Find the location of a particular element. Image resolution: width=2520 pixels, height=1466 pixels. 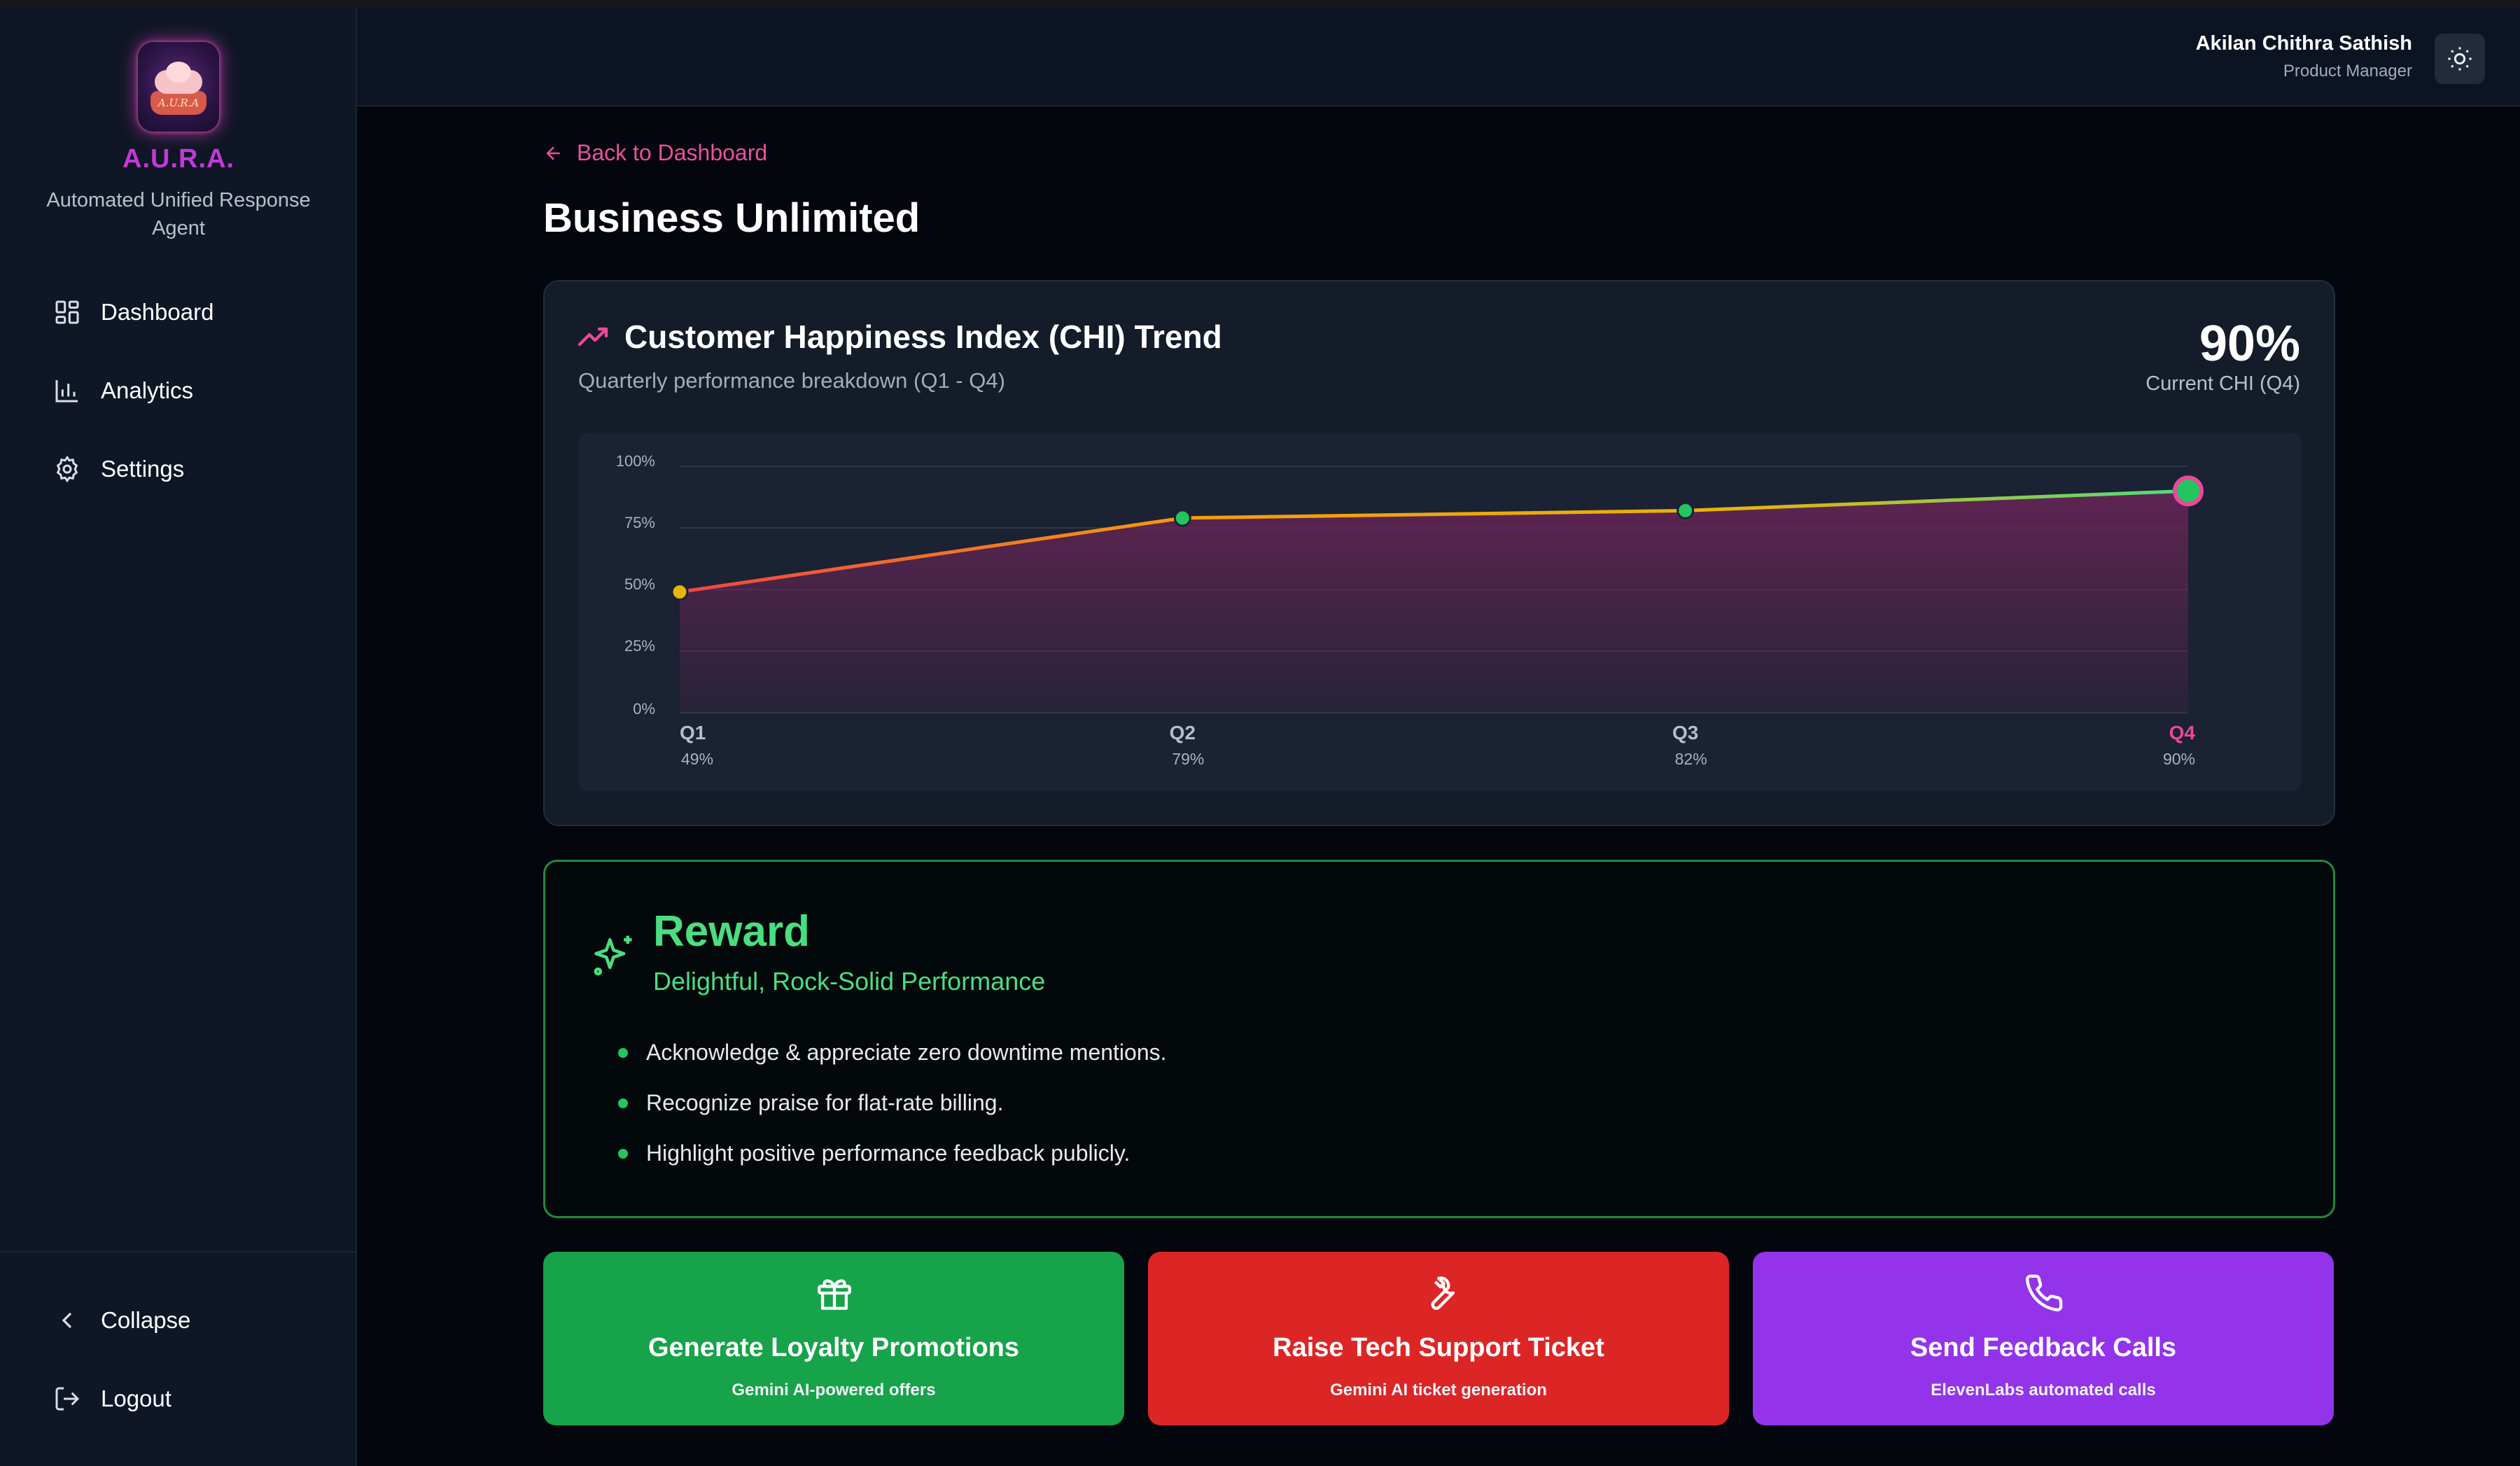

wrench-icon is located at coordinates (1443, 1293).